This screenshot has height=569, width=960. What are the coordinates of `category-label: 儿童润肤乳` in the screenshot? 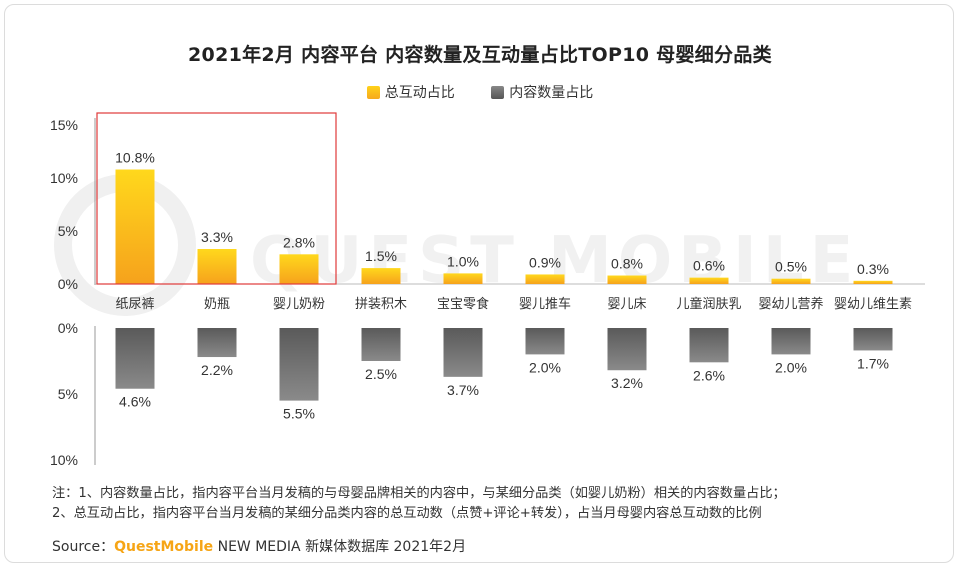 It's located at (708, 304).